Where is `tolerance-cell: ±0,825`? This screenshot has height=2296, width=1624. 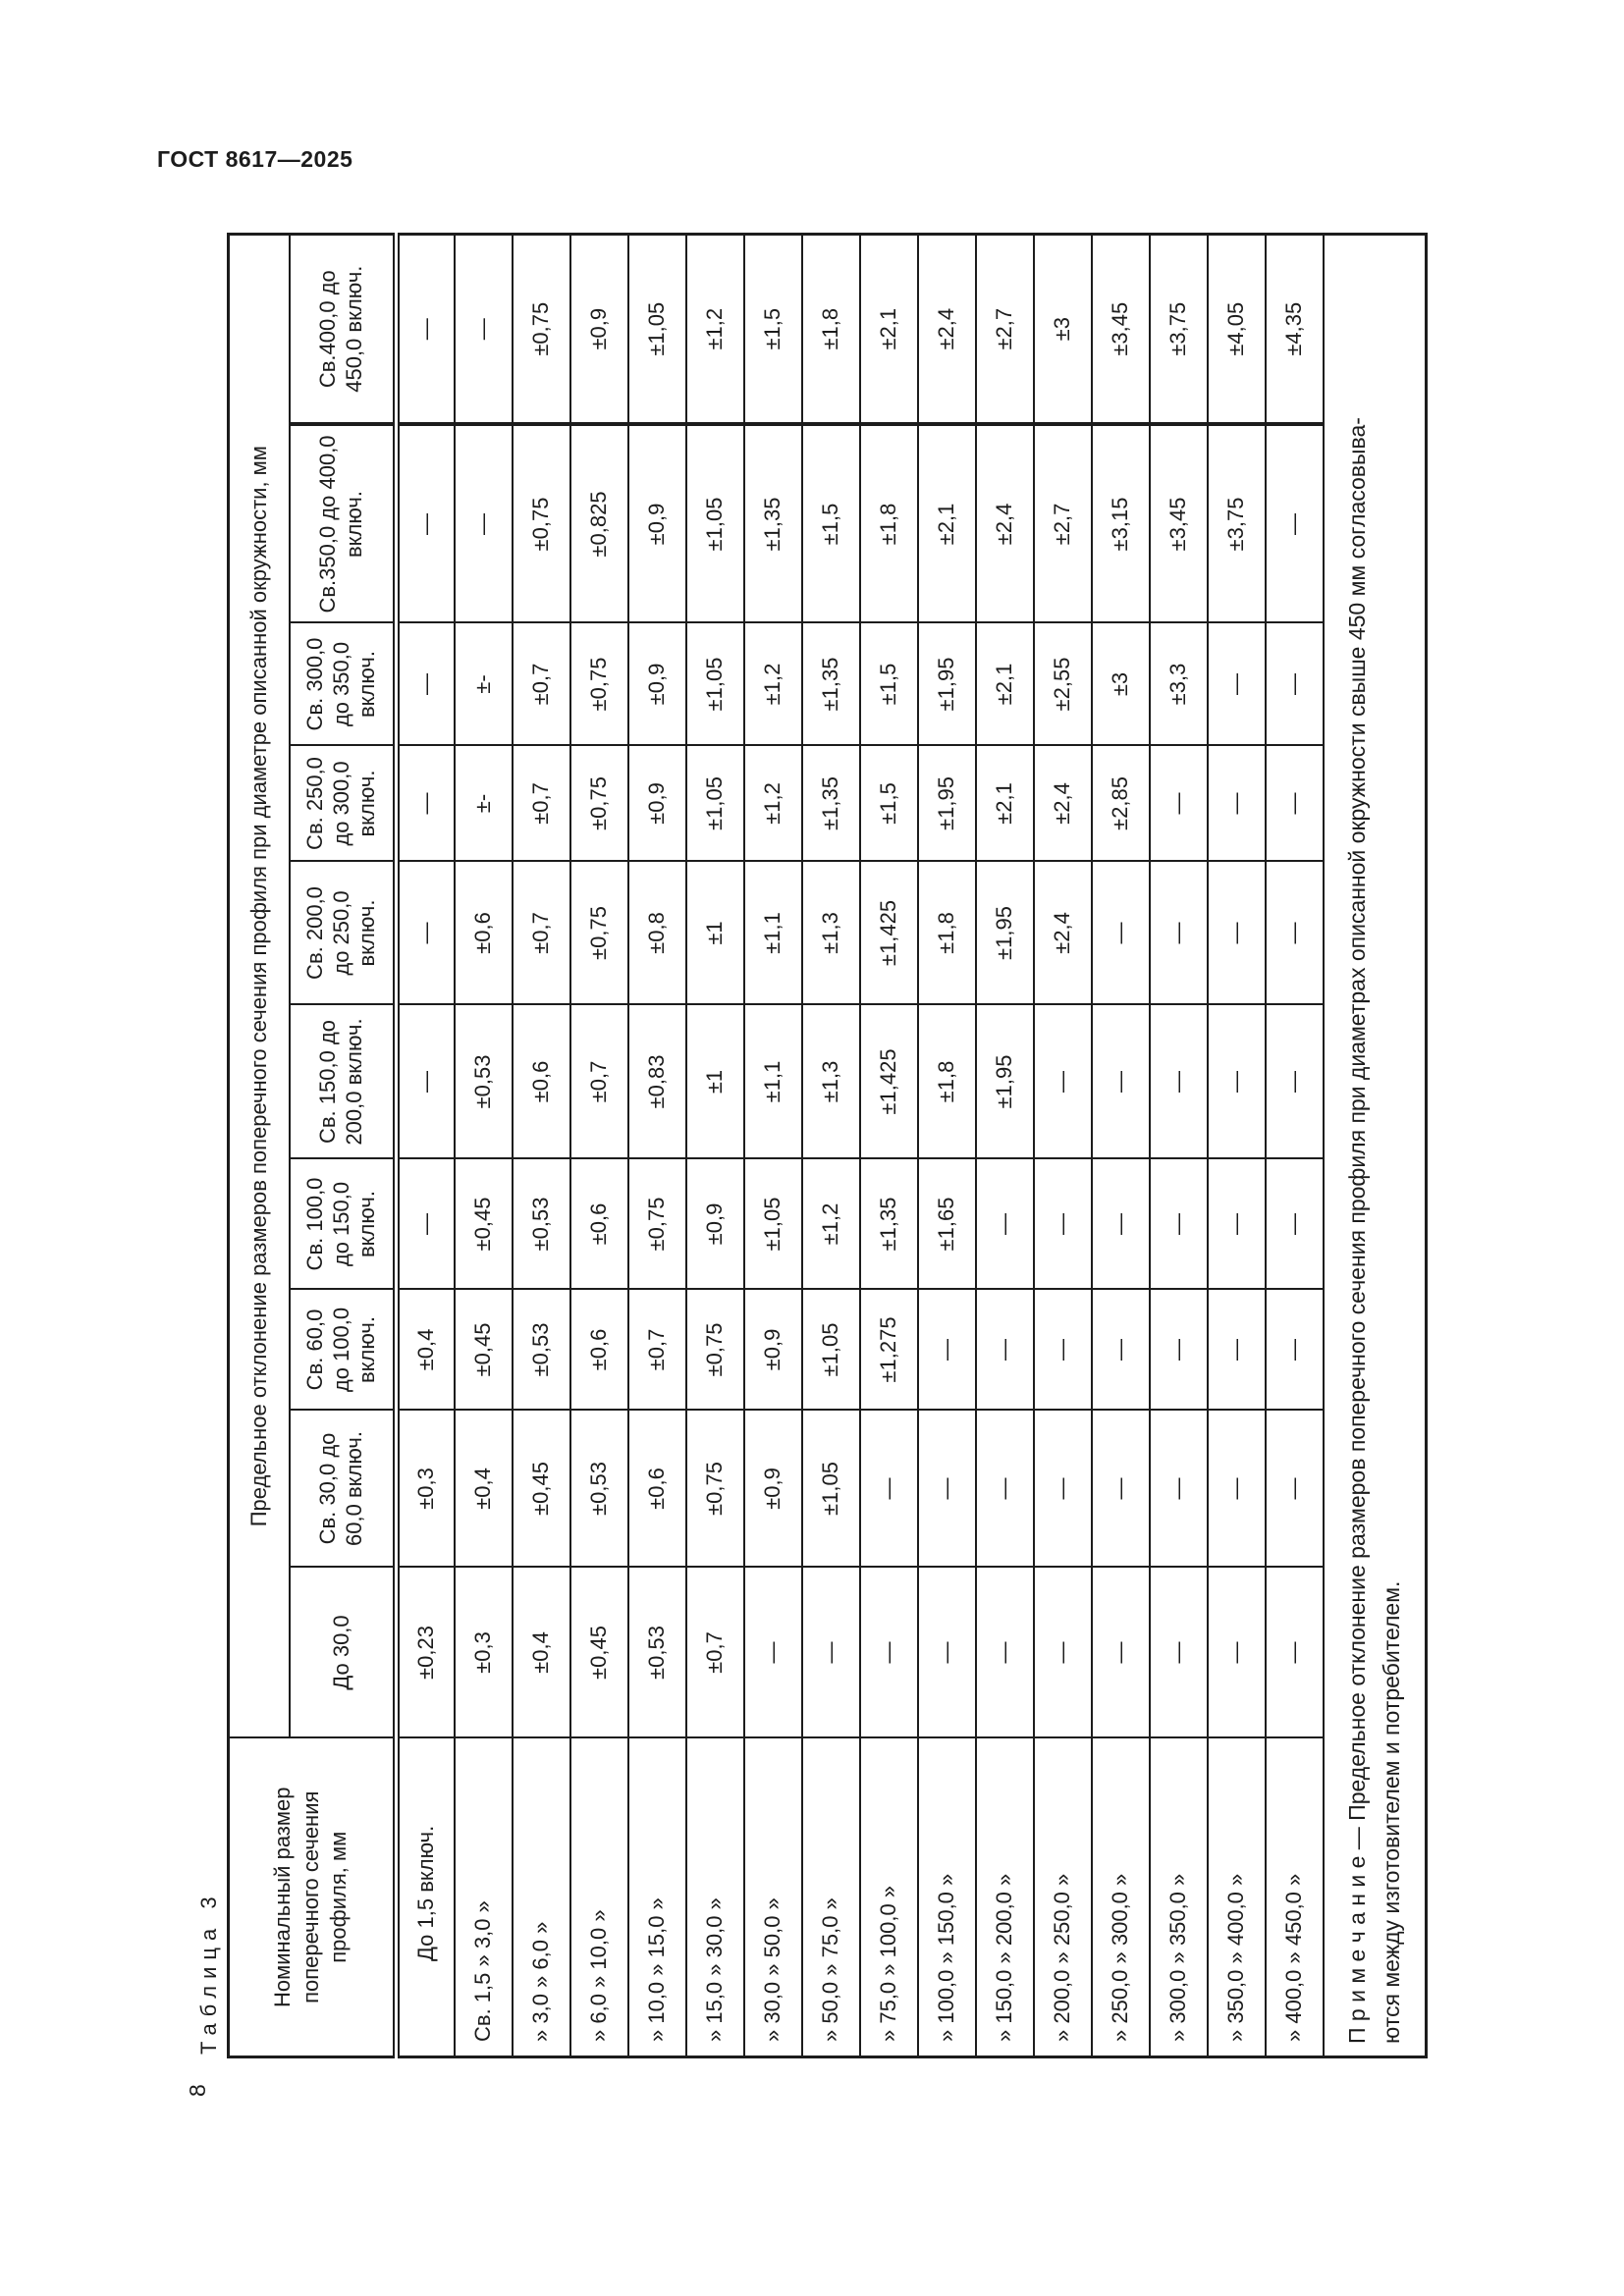 tolerance-cell: ±0,825 is located at coordinates (598, 523).